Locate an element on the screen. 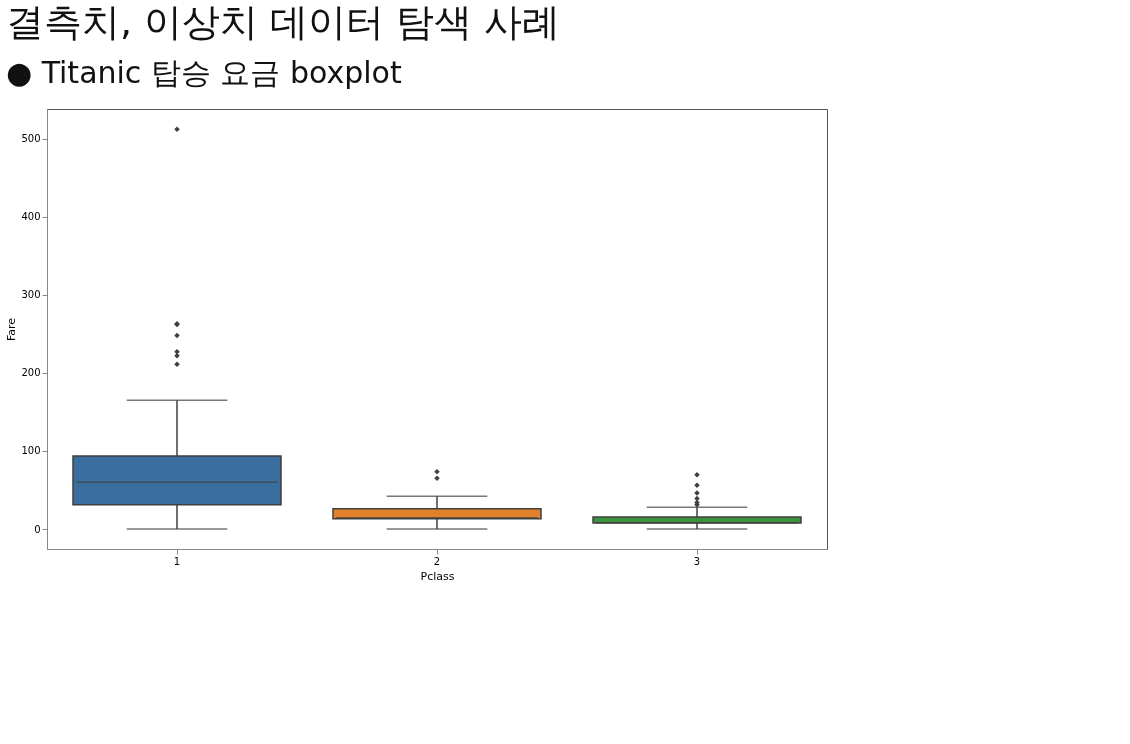 The width and height of the screenshot is (1130, 744). y-axis-title: Fare is located at coordinates (12, 329).